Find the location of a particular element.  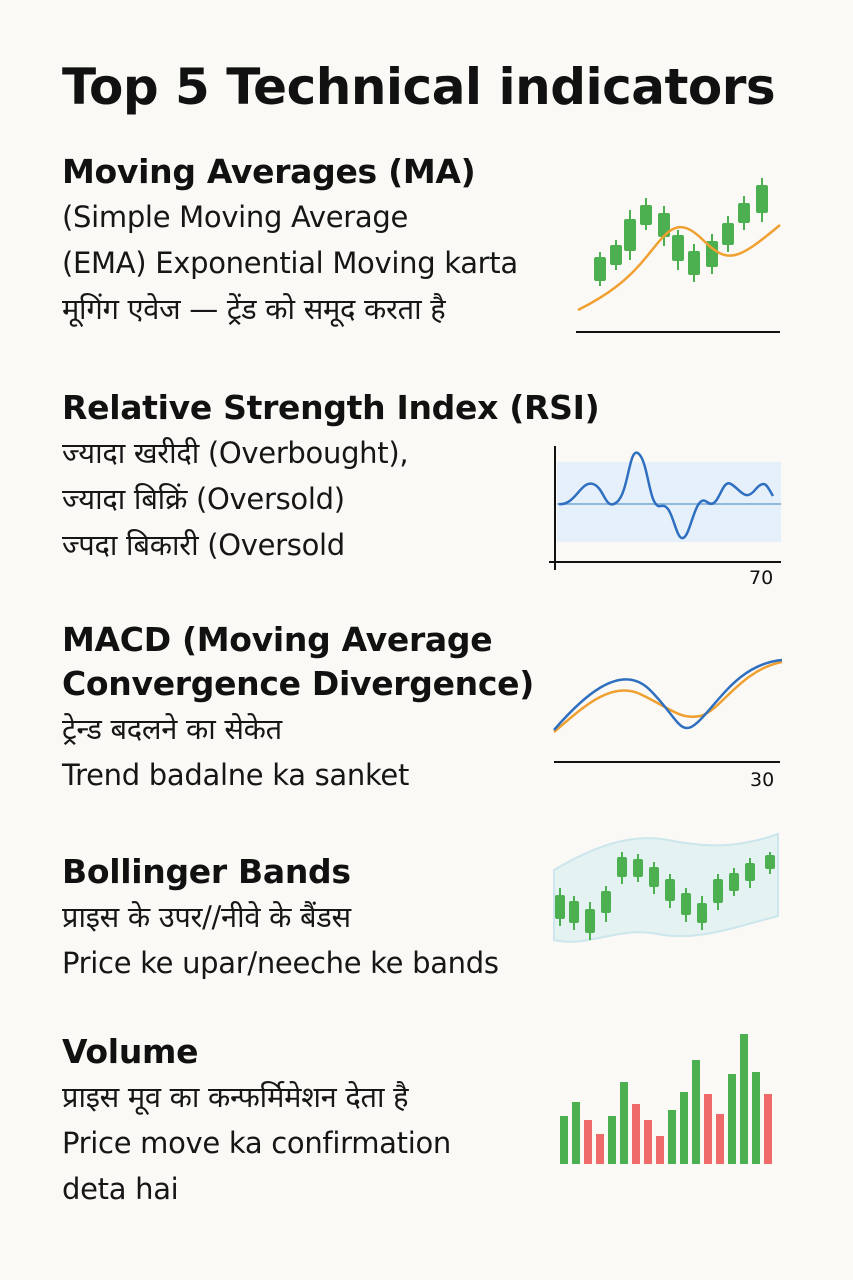

section-line: Price move ka confirmation is located at coordinates (256, 1143).